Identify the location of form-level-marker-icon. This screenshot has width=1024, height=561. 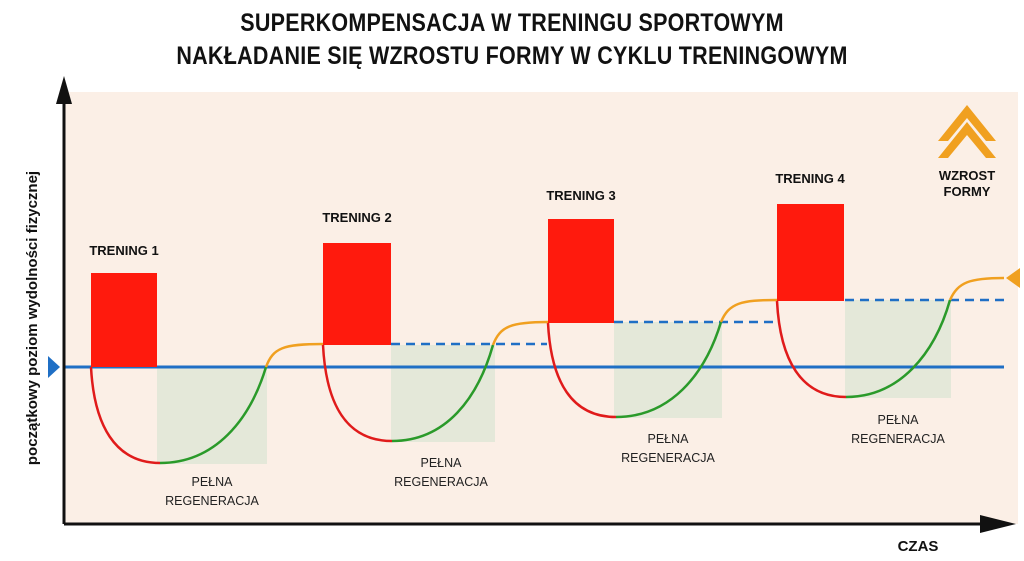
(1013, 278).